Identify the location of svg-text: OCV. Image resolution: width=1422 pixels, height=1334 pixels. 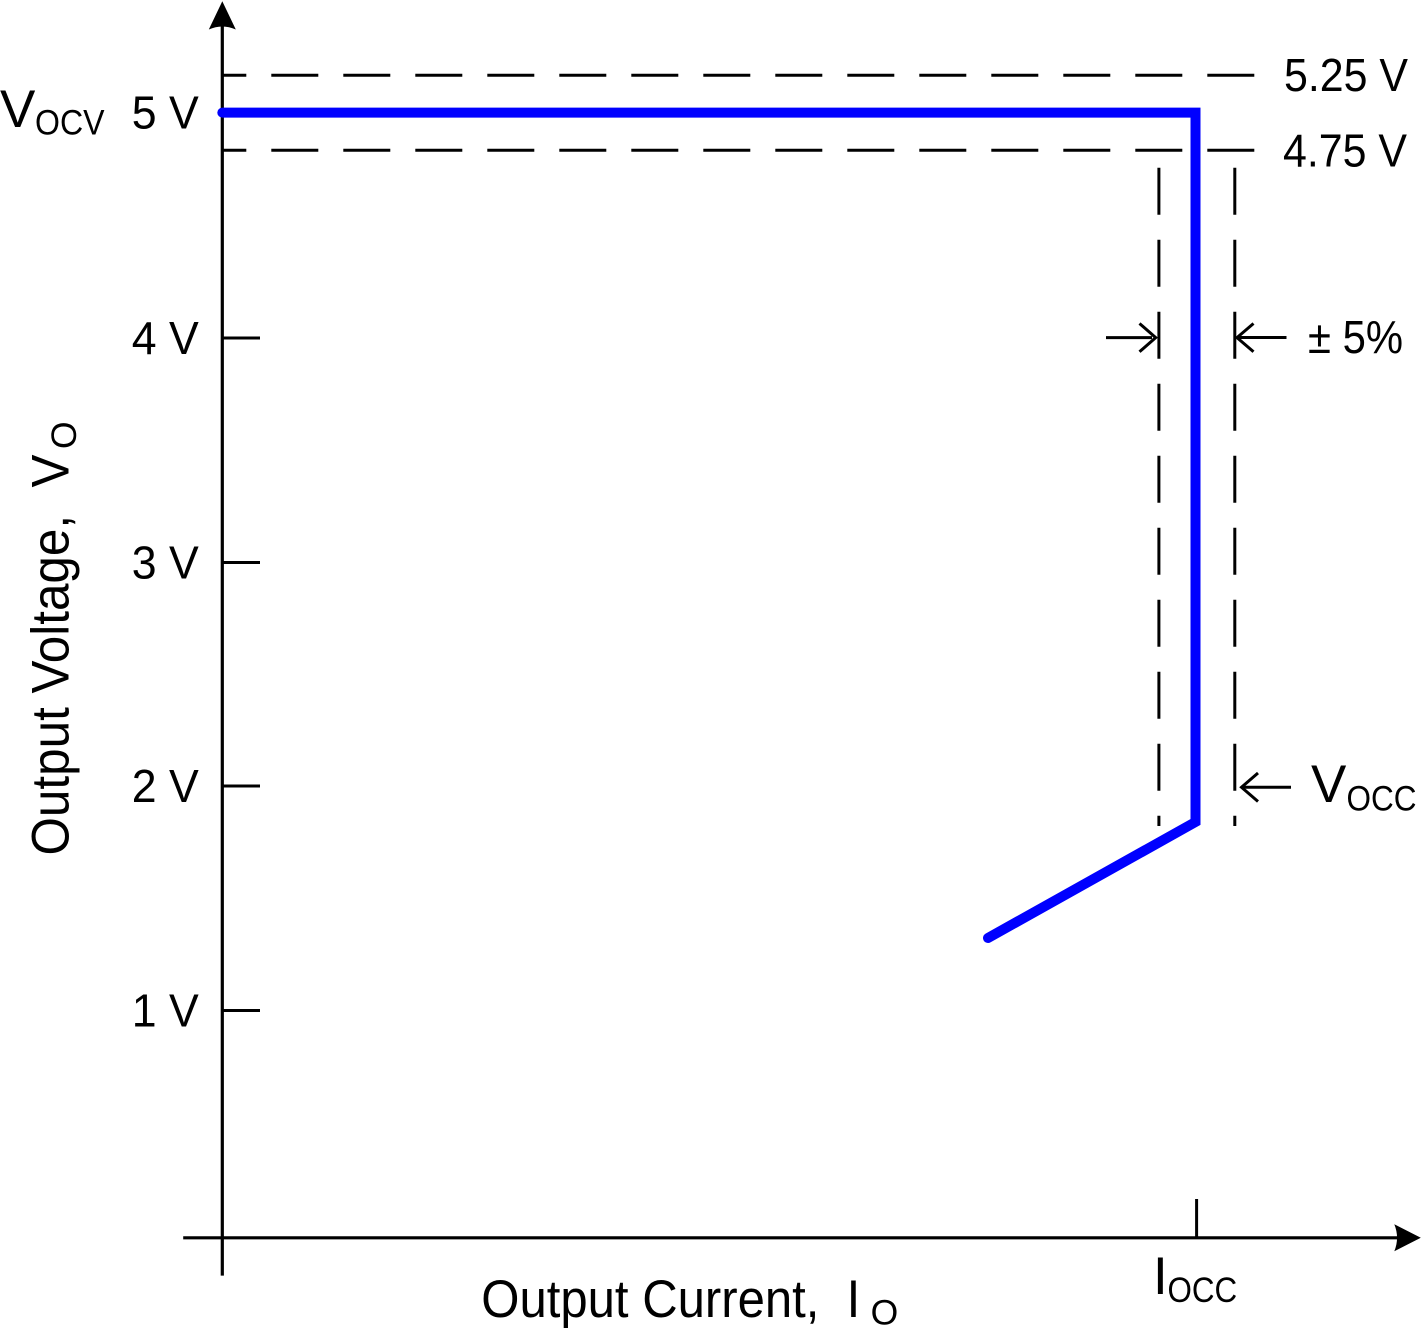
(70, 122).